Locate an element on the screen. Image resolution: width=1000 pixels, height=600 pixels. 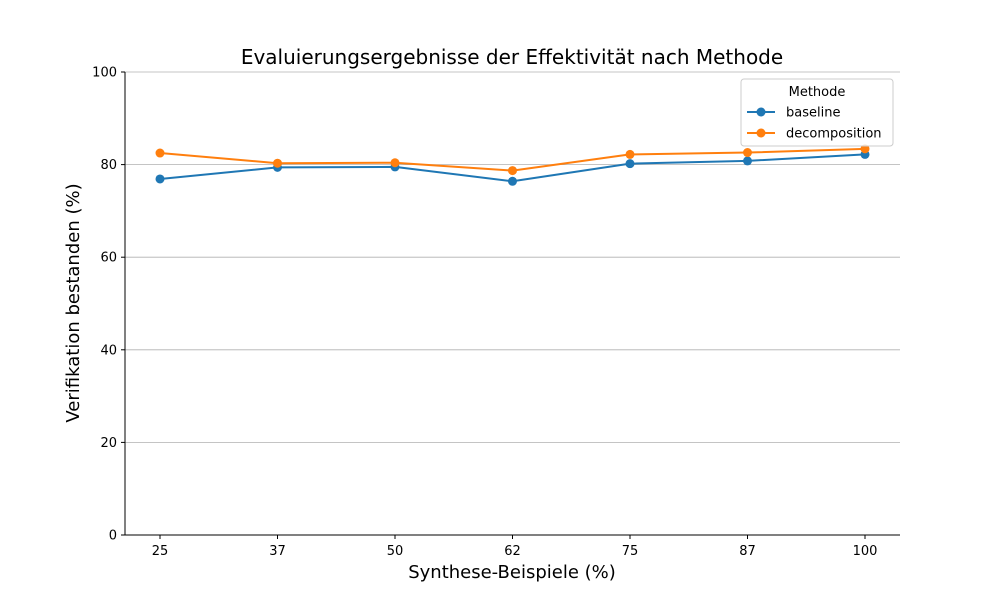
y-tick-label: 0 is located at coordinates (113, 536).